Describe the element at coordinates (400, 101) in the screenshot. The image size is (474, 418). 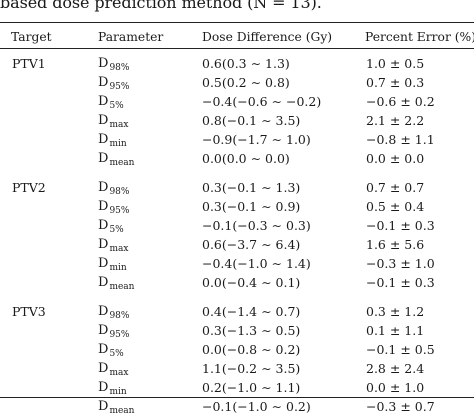
I see `percent-error-cell: −0.6 ± 0.2` at that location.